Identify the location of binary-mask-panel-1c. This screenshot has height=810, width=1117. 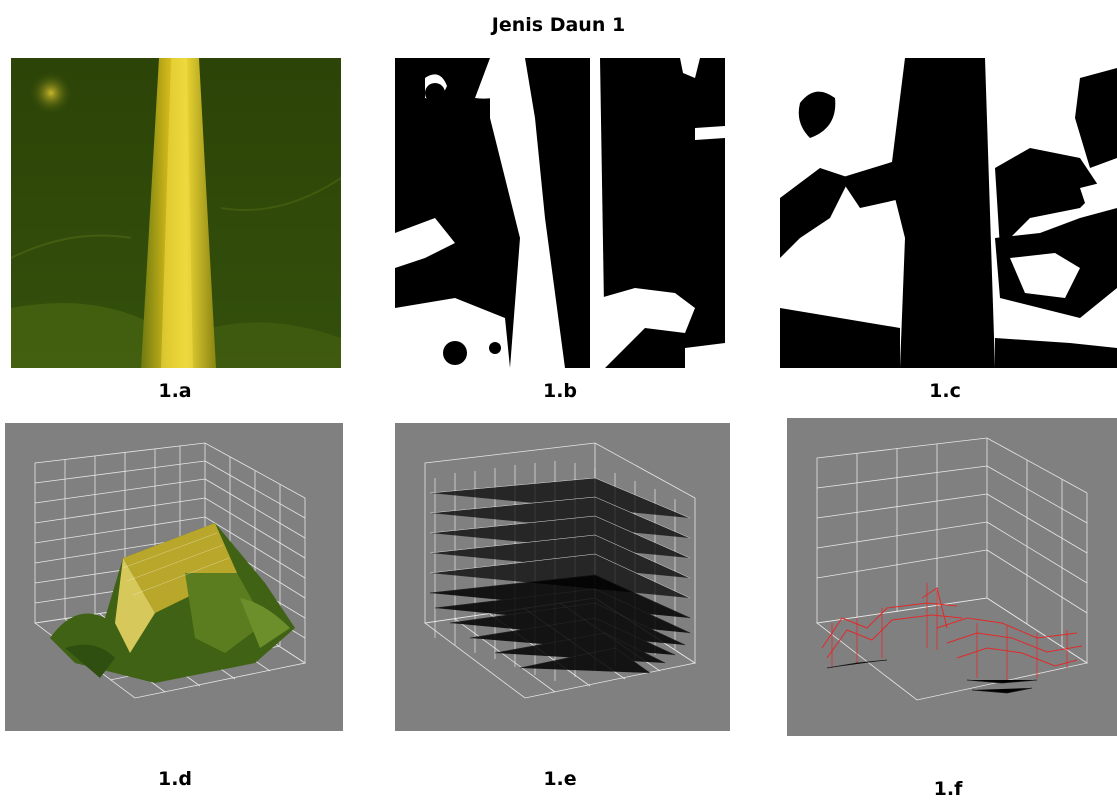
(948, 213).